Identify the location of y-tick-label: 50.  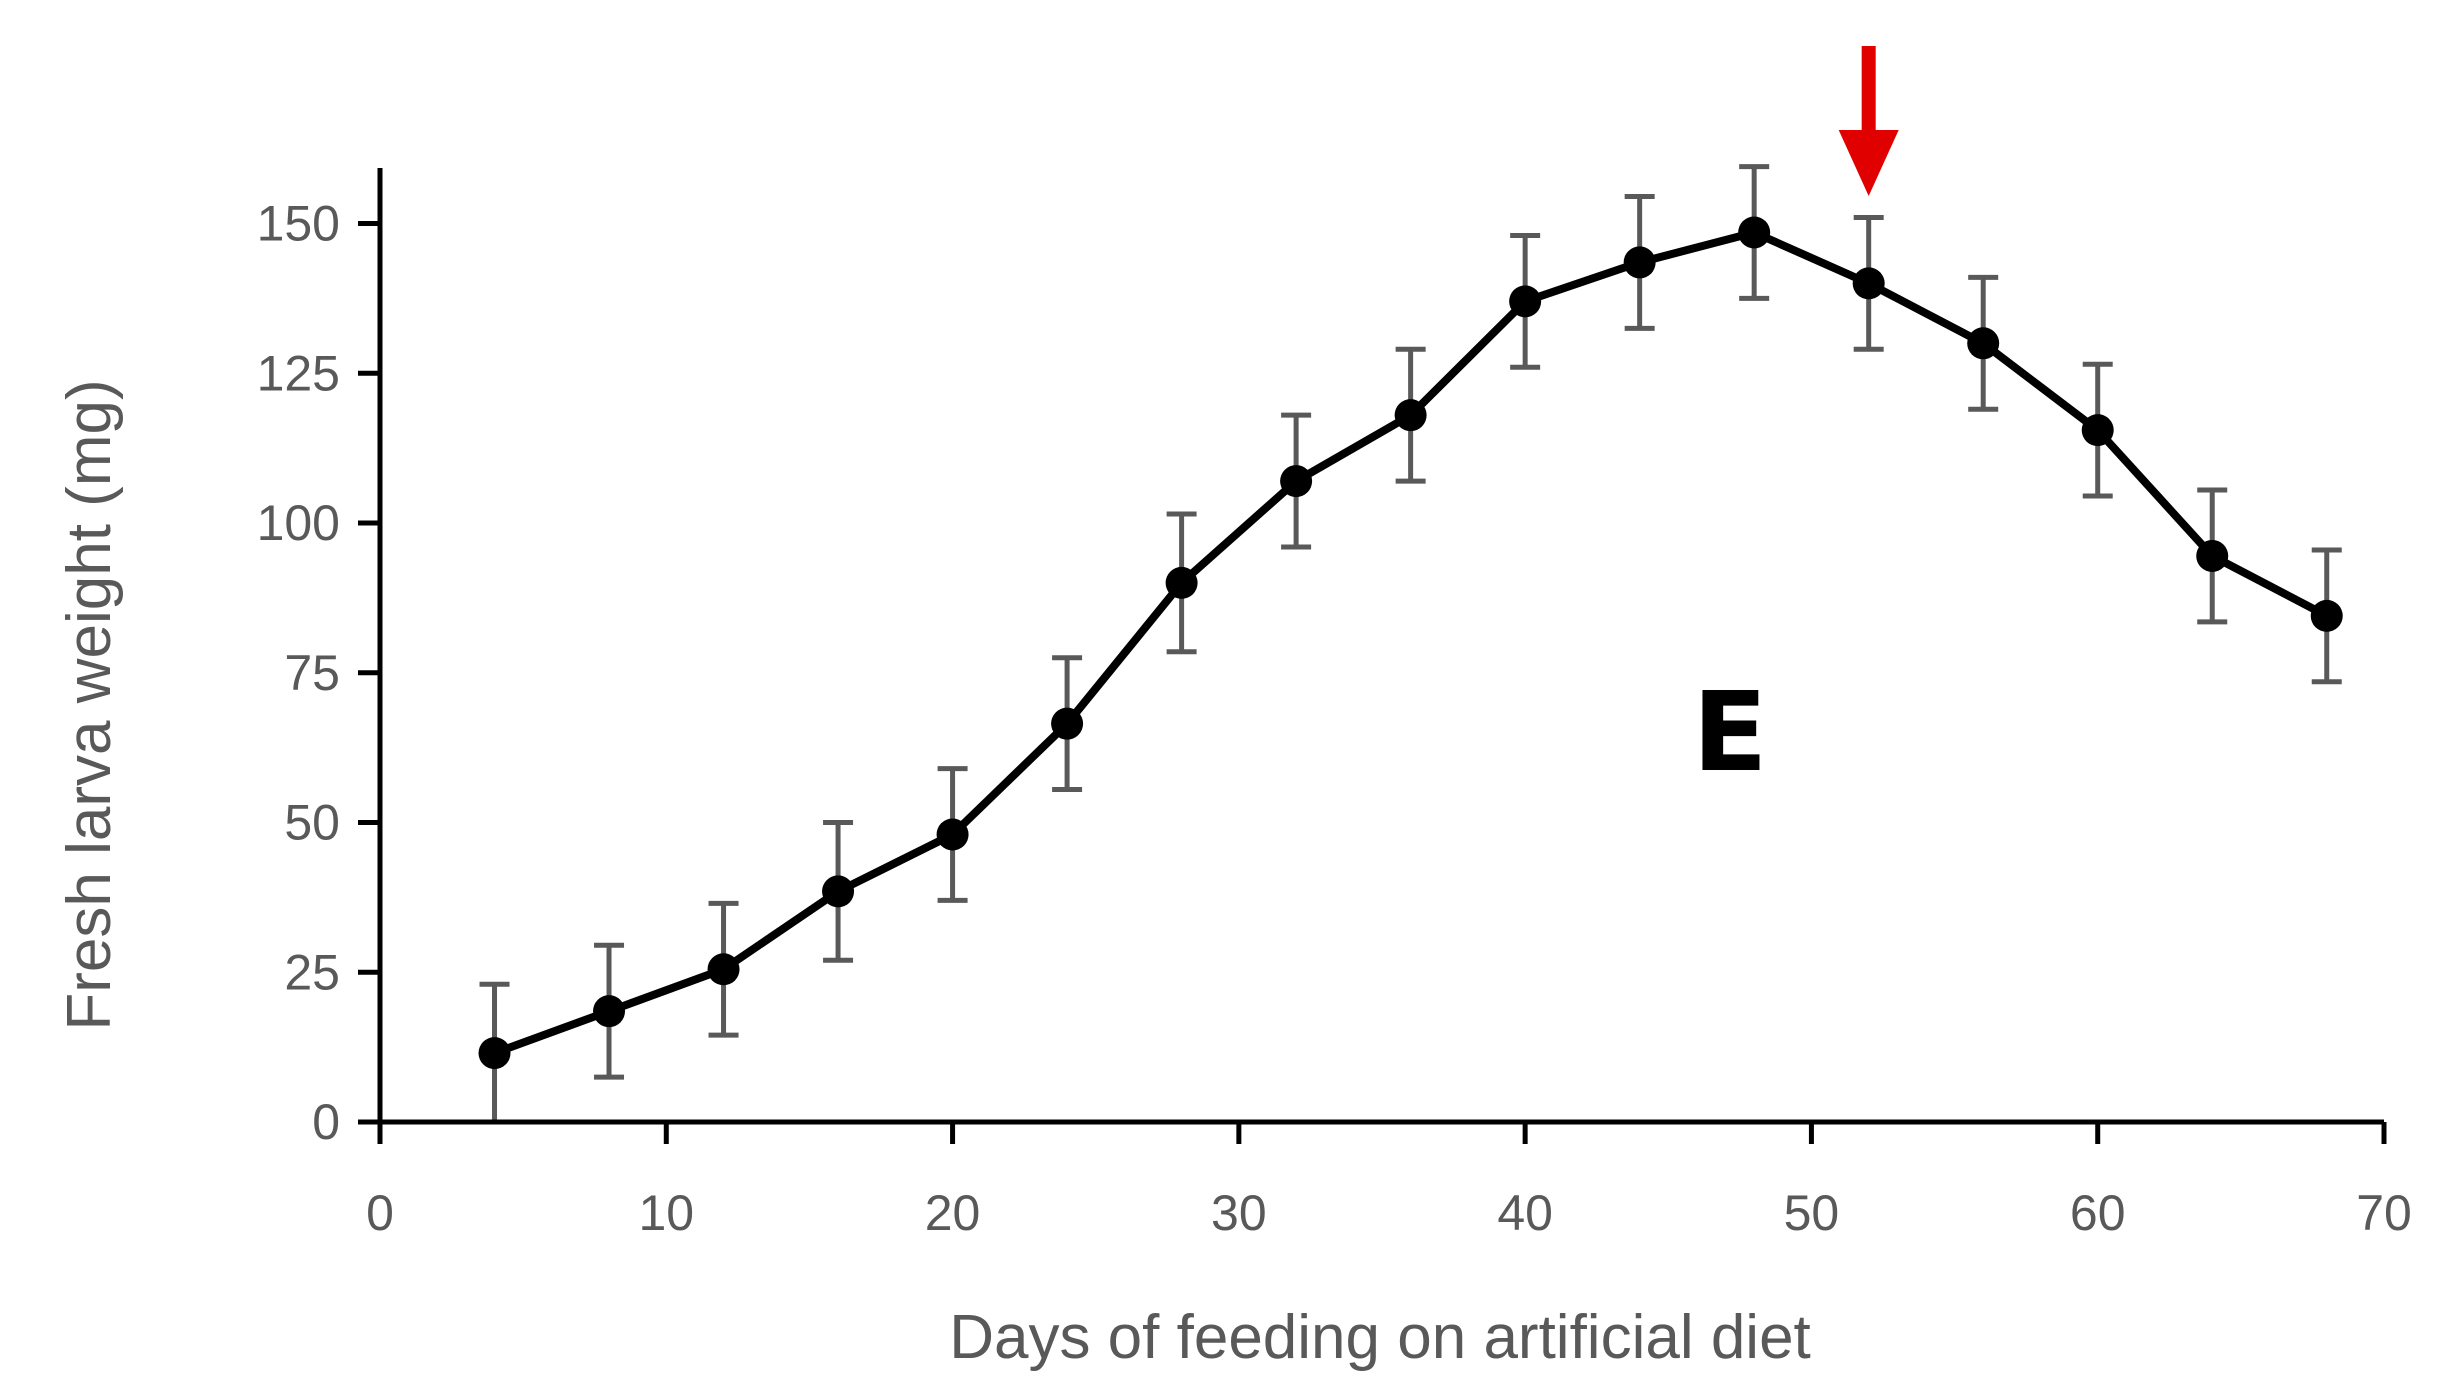
(312, 823).